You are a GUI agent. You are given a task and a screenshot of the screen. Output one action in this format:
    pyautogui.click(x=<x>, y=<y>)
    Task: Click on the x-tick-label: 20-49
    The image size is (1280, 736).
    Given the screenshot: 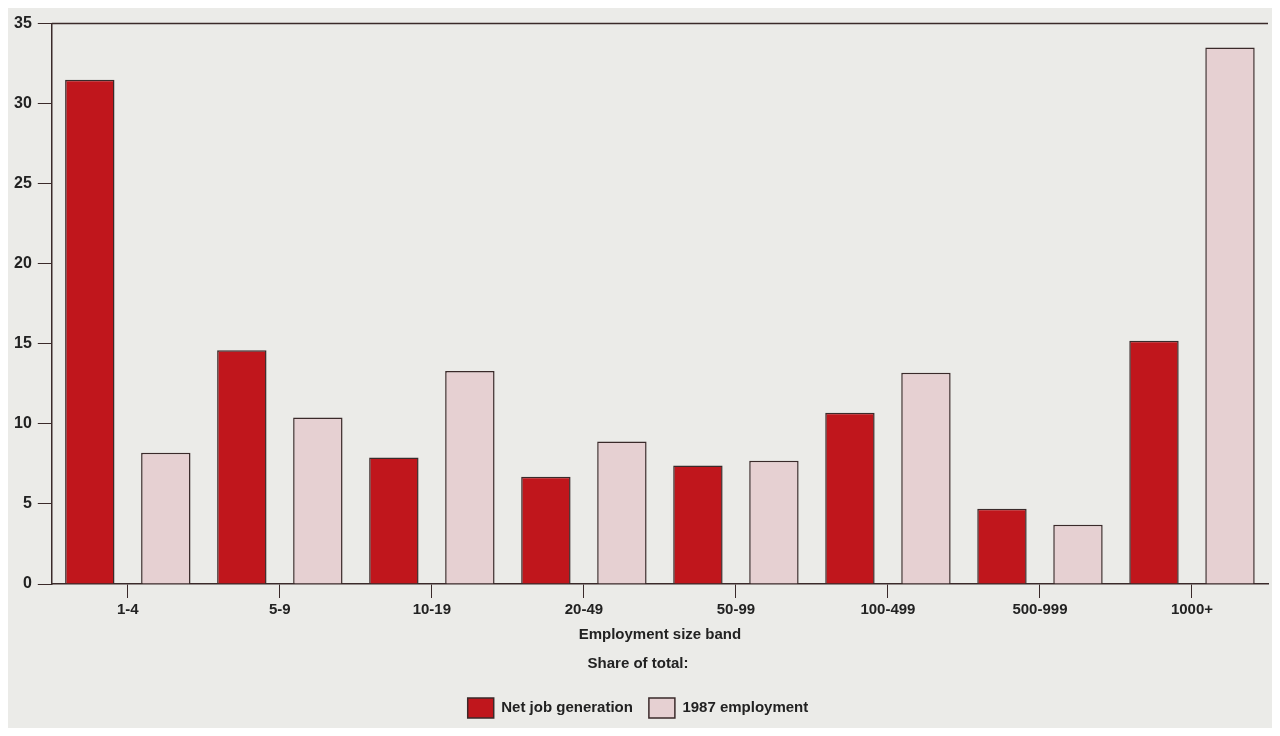 What is the action you would take?
    pyautogui.click(x=584, y=609)
    